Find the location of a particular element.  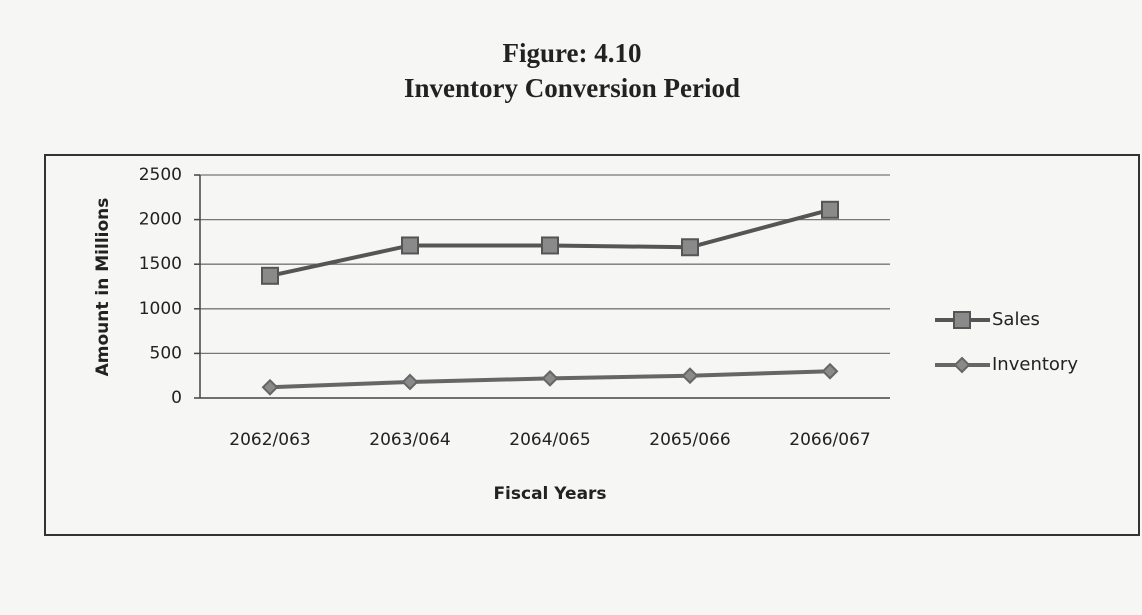

y-tick-label: 2500 is located at coordinates (160, 175).